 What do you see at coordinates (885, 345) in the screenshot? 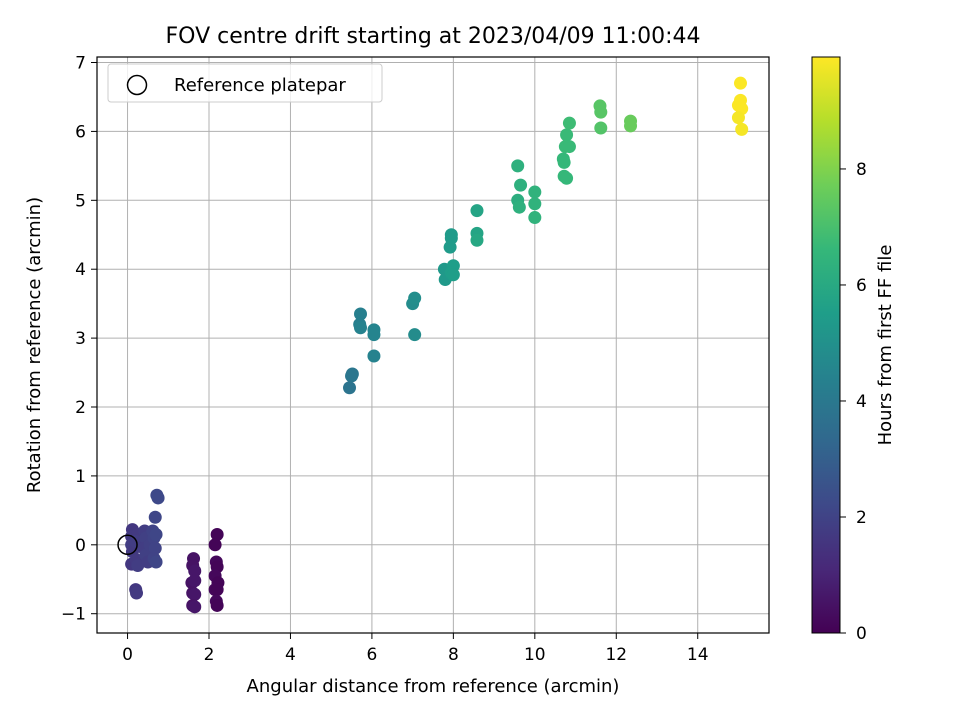
I see `colorbar-label: Hours from first FF file` at bounding box center [885, 345].